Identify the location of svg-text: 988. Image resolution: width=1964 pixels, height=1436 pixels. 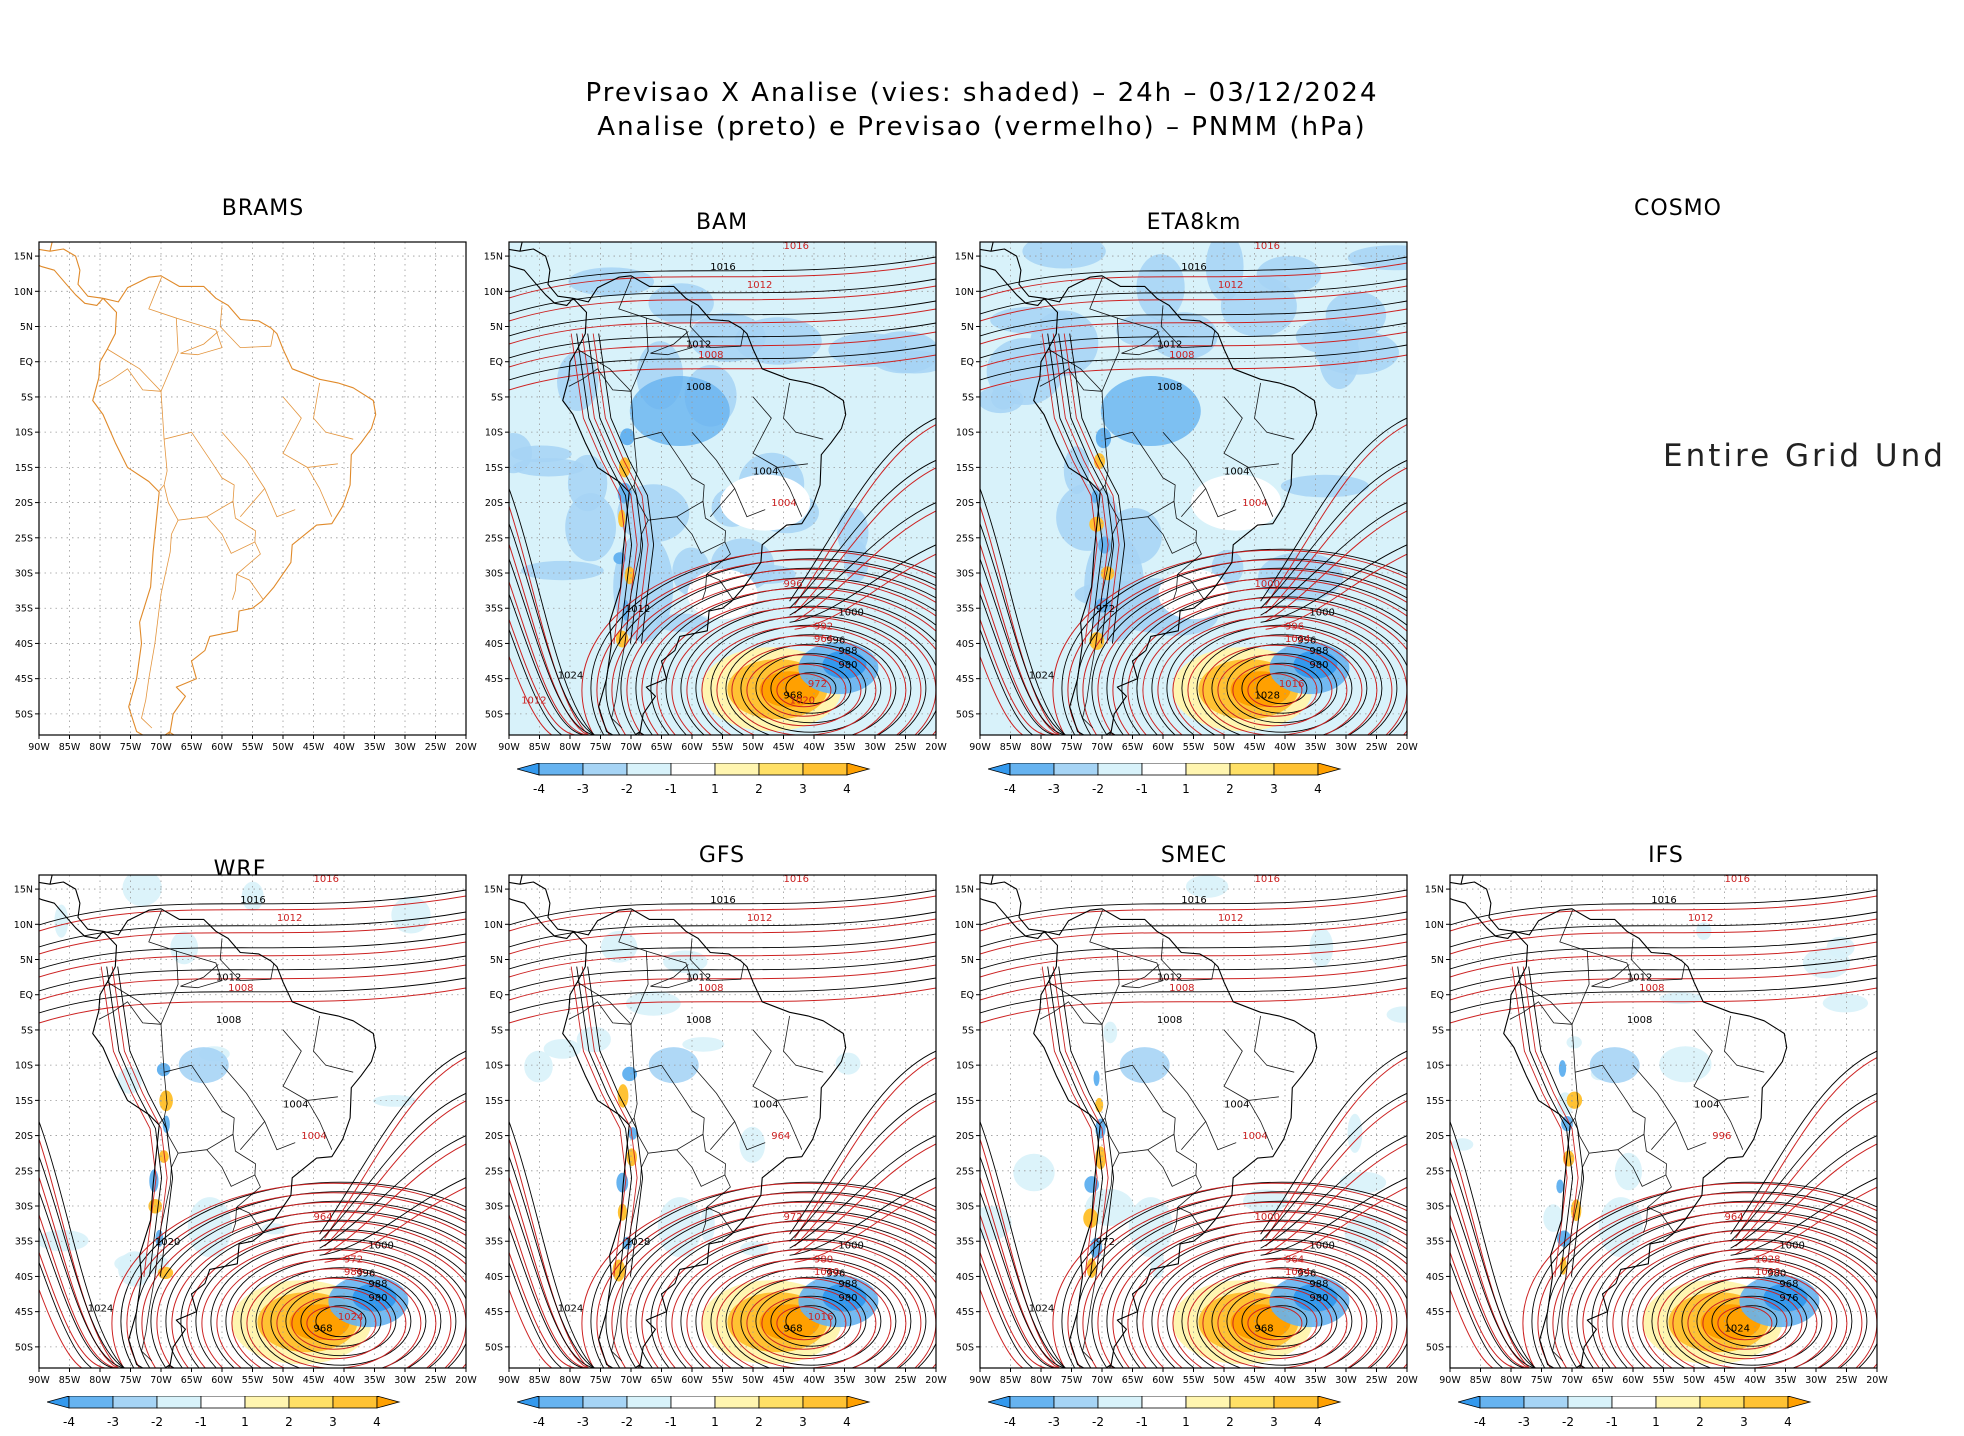
(377, 1284).